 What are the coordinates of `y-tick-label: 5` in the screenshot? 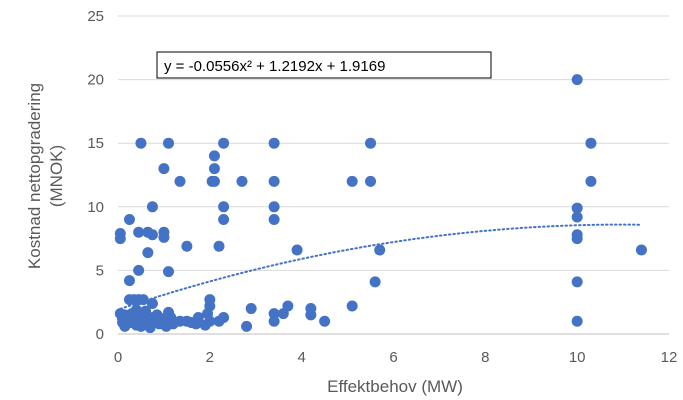 It's located at (100, 270).